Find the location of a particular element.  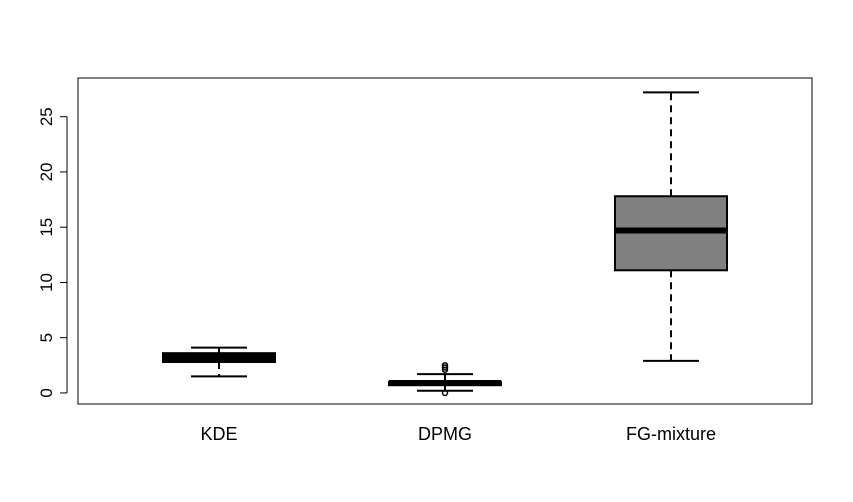

y-tick-label-10: 10 is located at coordinates (46, 282).